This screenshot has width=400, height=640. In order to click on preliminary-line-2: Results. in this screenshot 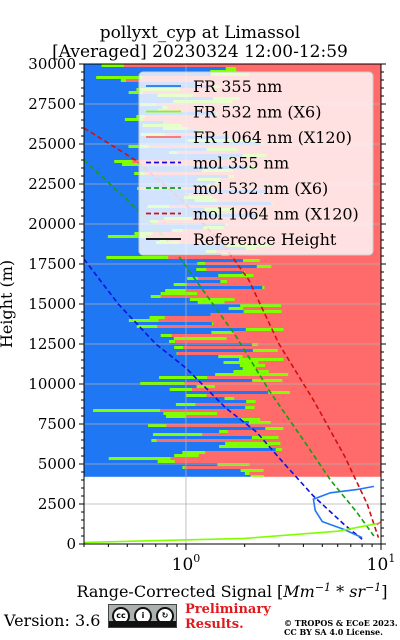, I will do `click(214, 624)`.